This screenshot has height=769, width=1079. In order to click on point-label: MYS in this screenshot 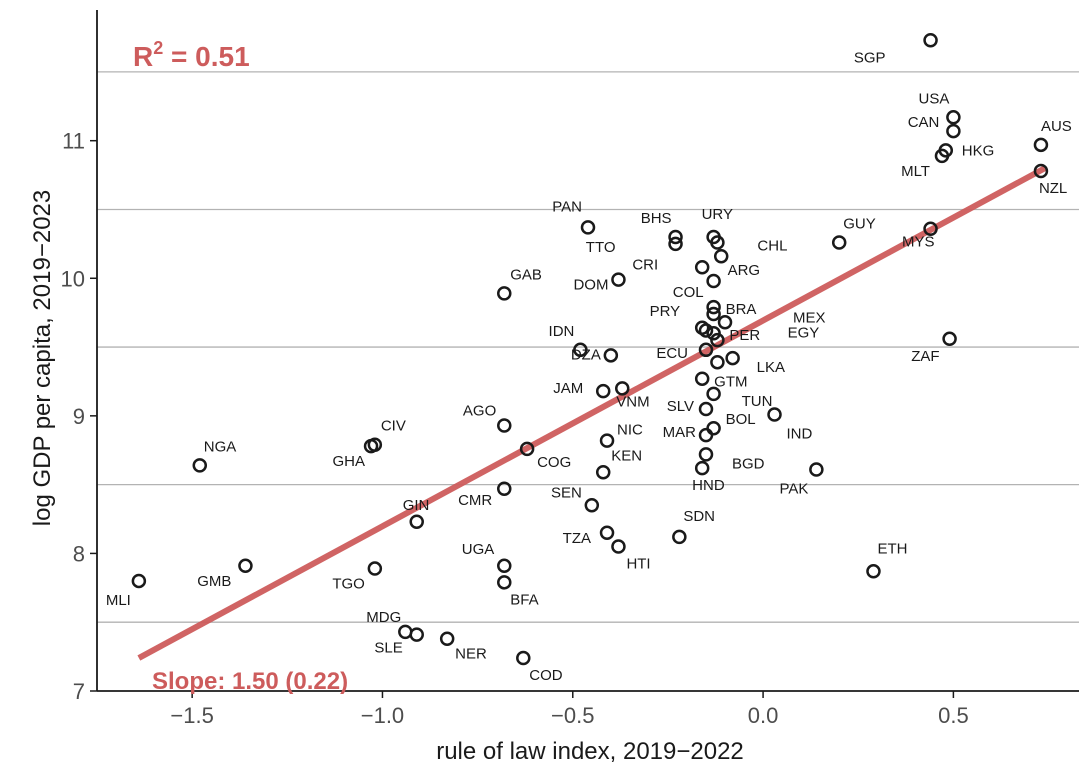, I will do `click(918, 242)`.